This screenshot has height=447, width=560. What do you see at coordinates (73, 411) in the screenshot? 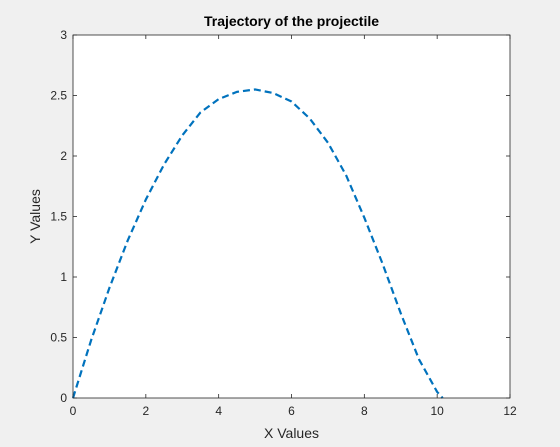
I see `x-tick-label: 0` at bounding box center [73, 411].